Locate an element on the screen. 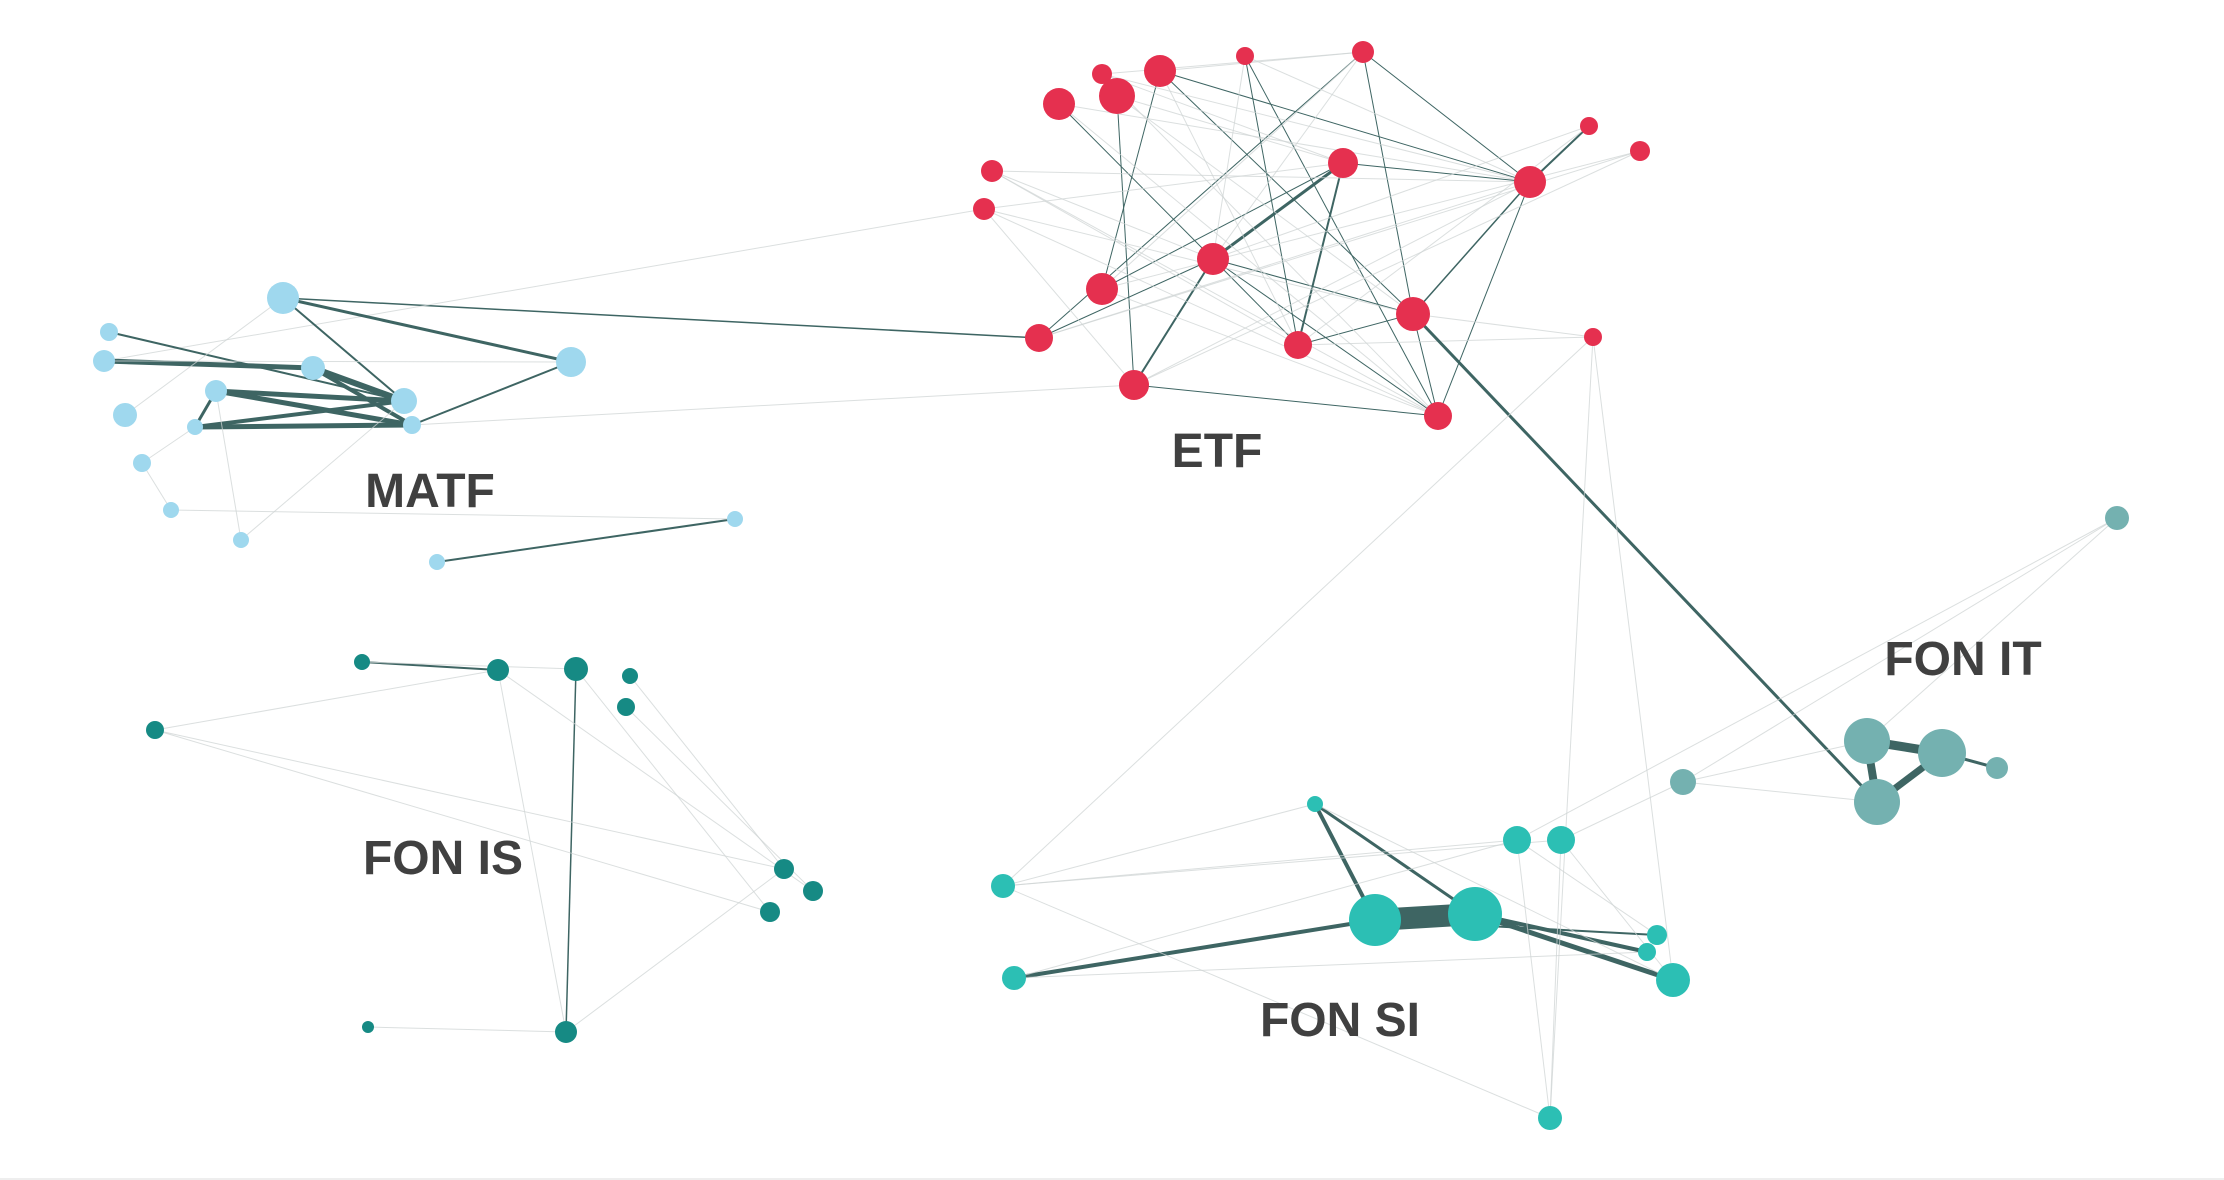 Image resolution: width=2224 pixels, height=1180 pixels. edge-e17-e16 is located at coordinates (1355, 329).